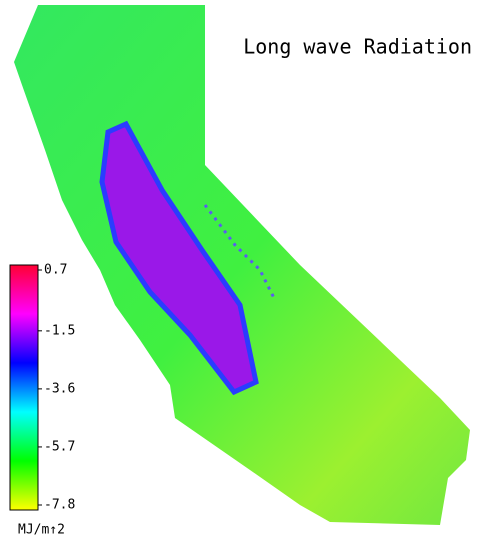 The height and width of the screenshot is (550, 500). Describe the element at coordinates (59, 446) in the screenshot. I see `colorbar-tick-label: -5.7` at that location.